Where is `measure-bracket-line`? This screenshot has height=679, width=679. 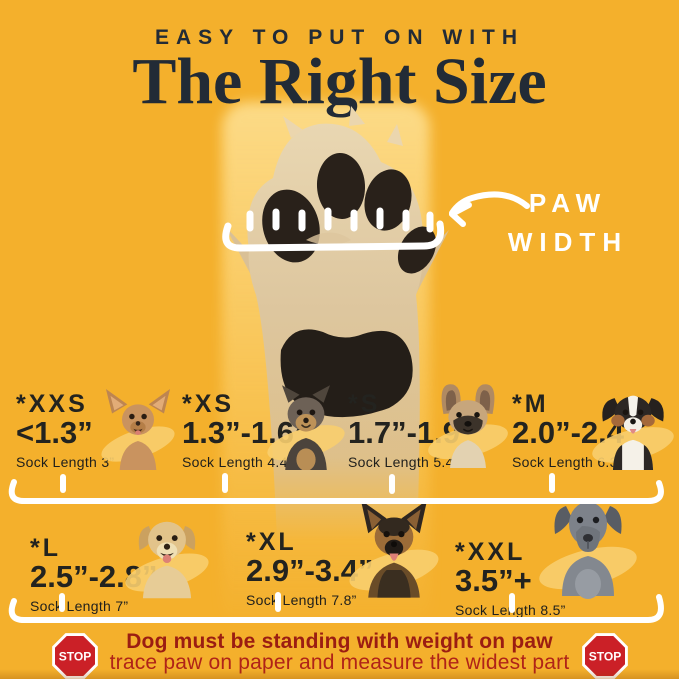
measure-bracket-line is located at coordinates (333, 236).